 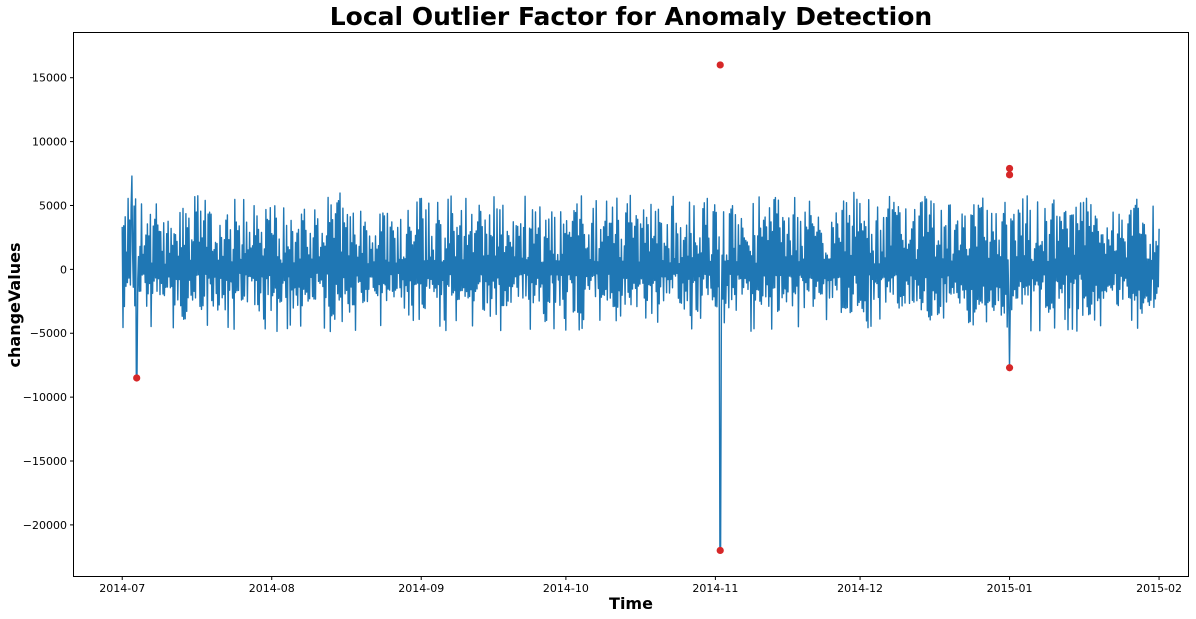 What do you see at coordinates (63, 269) in the screenshot?
I see `y-tick-label: 0` at bounding box center [63, 269].